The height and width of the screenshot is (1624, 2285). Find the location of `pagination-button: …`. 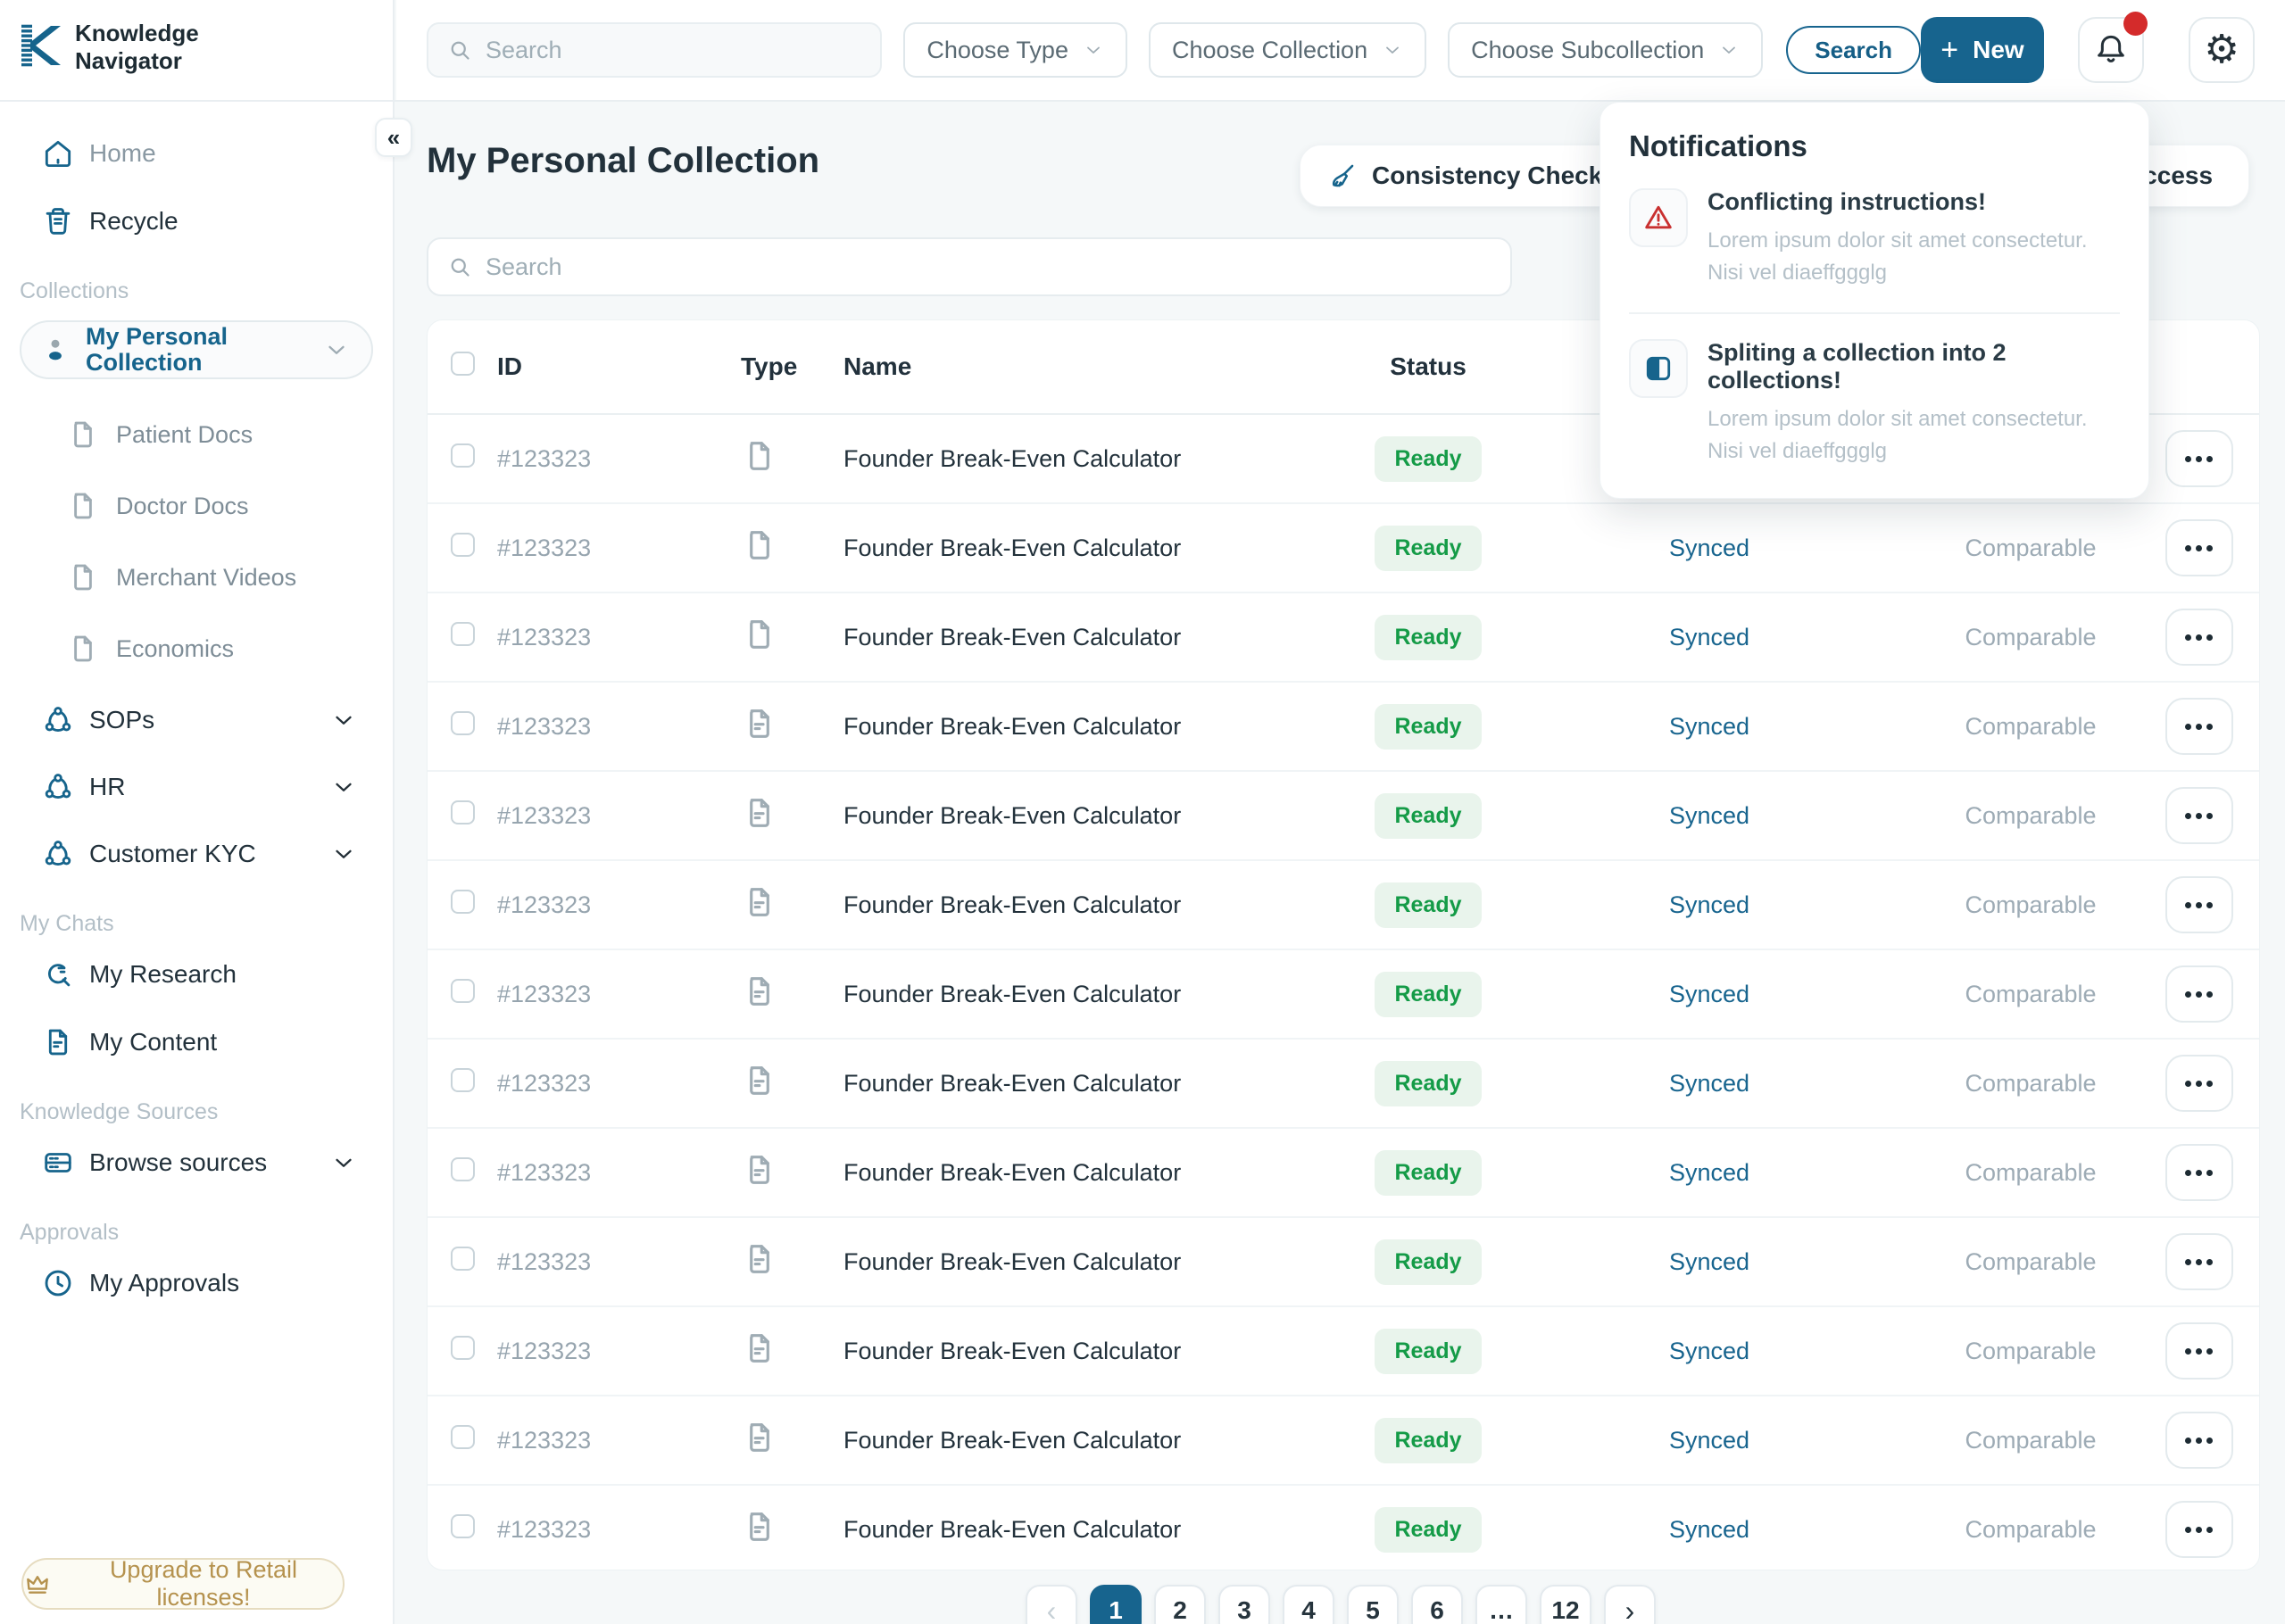

pagination-button: … is located at coordinates (1501, 1604).